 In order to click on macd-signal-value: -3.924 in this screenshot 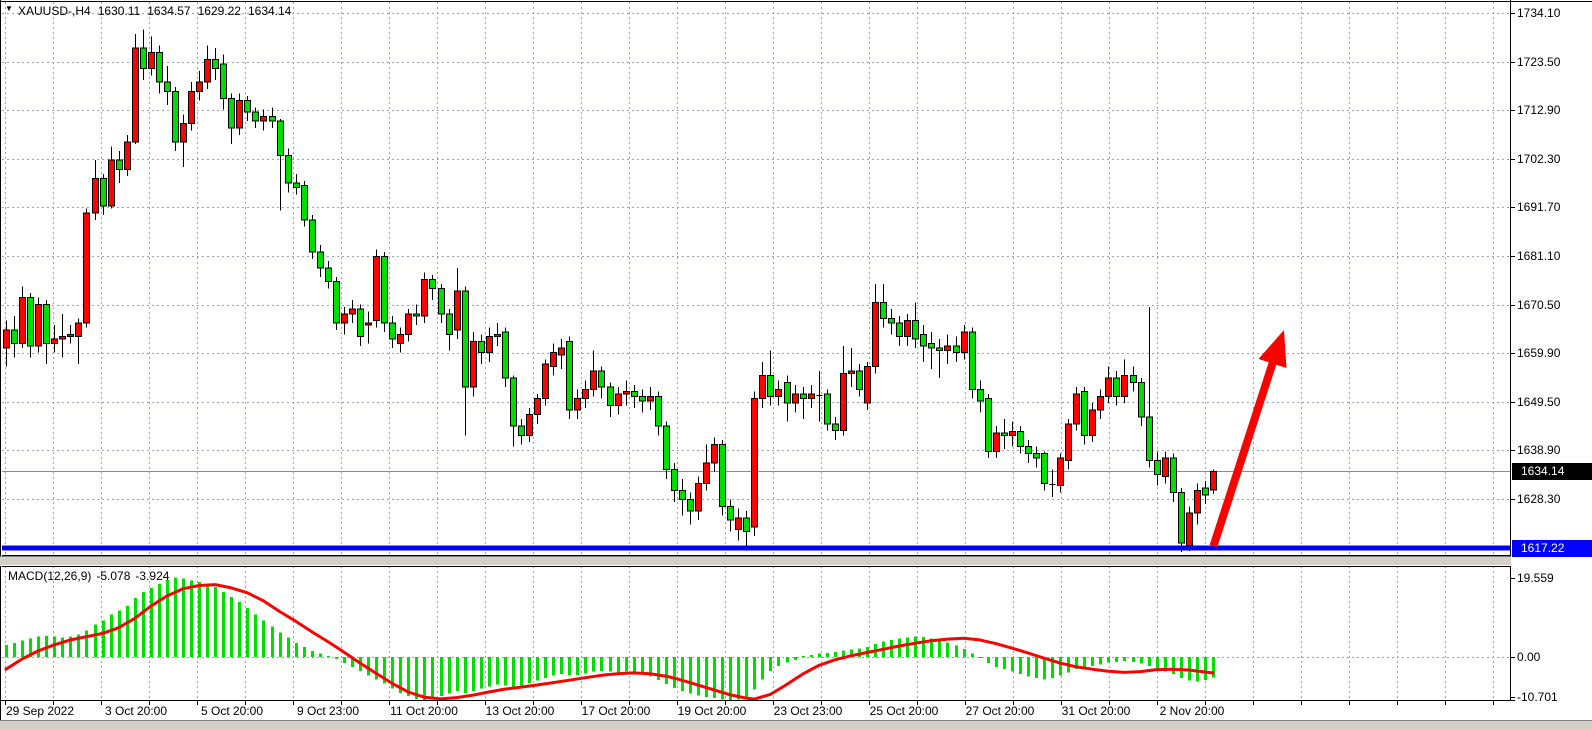, I will do `click(152, 576)`.